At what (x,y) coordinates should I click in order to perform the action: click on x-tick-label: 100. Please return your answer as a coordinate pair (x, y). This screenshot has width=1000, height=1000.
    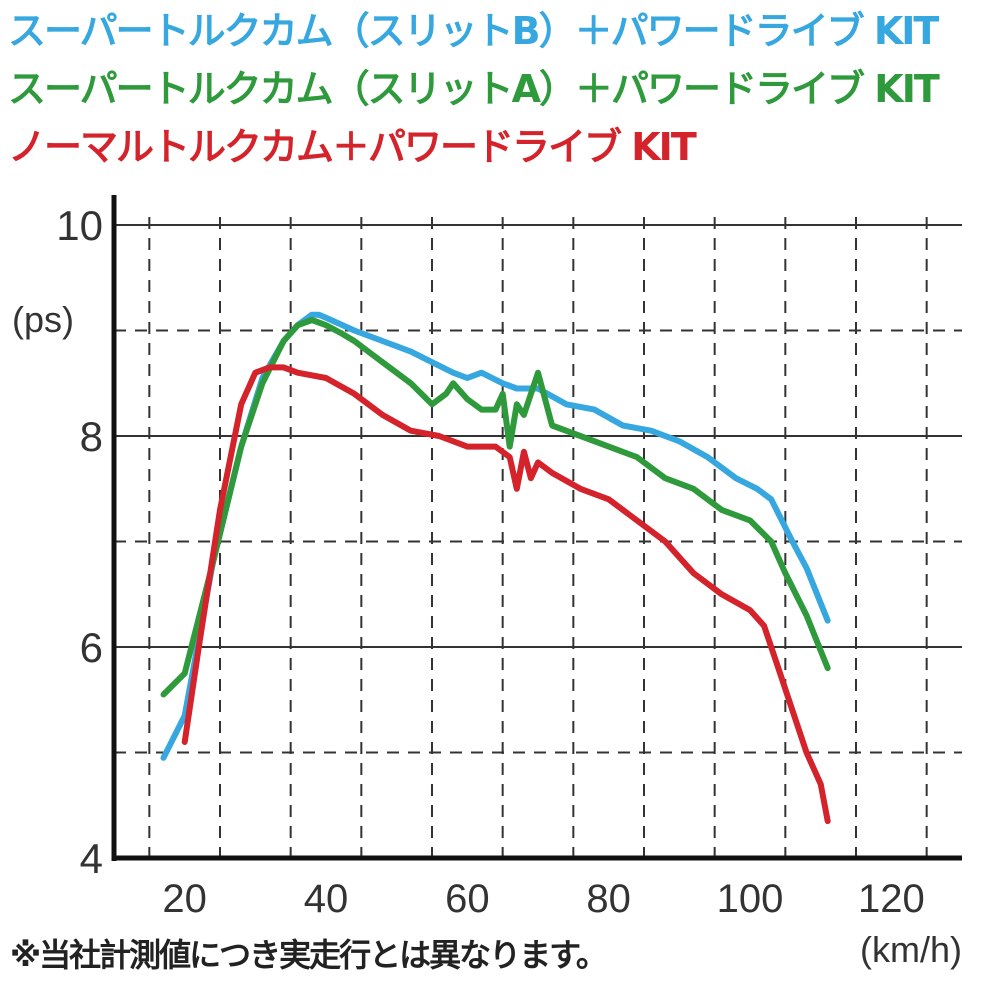
    Looking at the image, I should click on (750, 899).